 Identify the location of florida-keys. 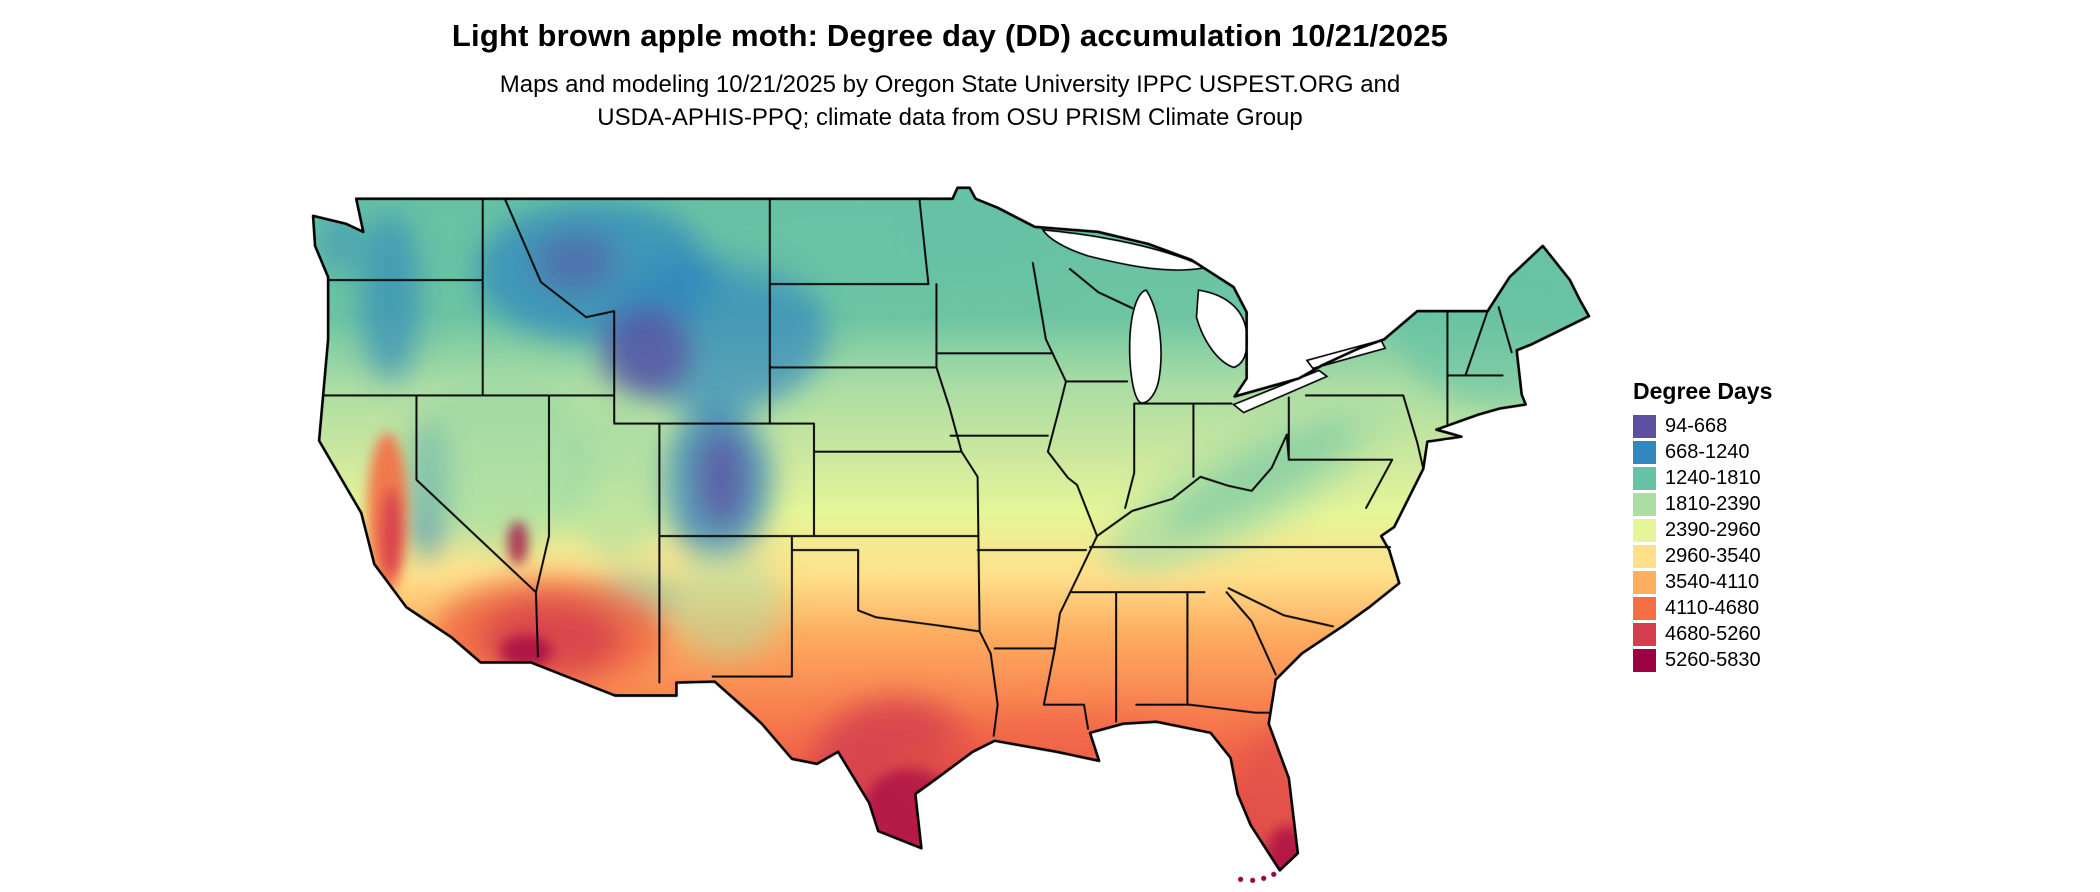
(1257, 877).